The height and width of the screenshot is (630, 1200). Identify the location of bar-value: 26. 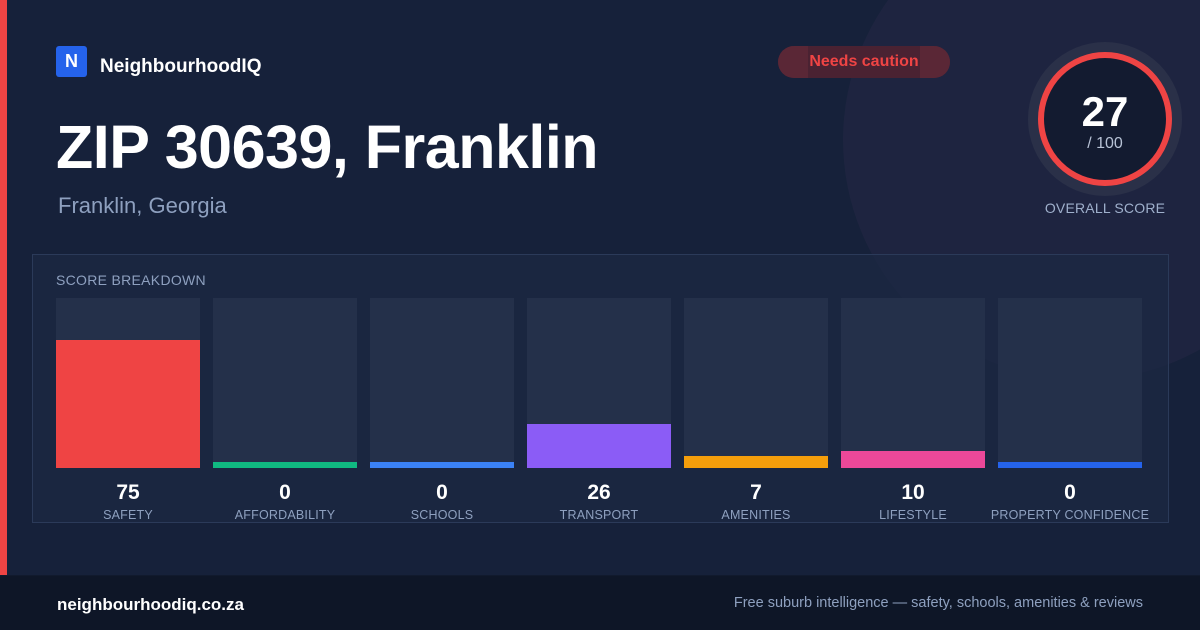
(599, 492).